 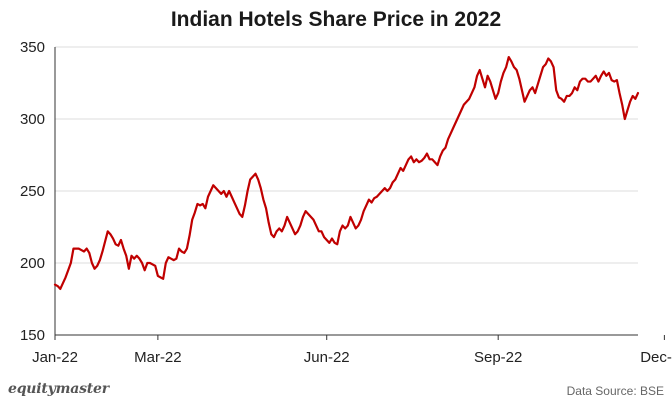 What do you see at coordinates (32, 263) in the screenshot?
I see `y-tick-label: 200` at bounding box center [32, 263].